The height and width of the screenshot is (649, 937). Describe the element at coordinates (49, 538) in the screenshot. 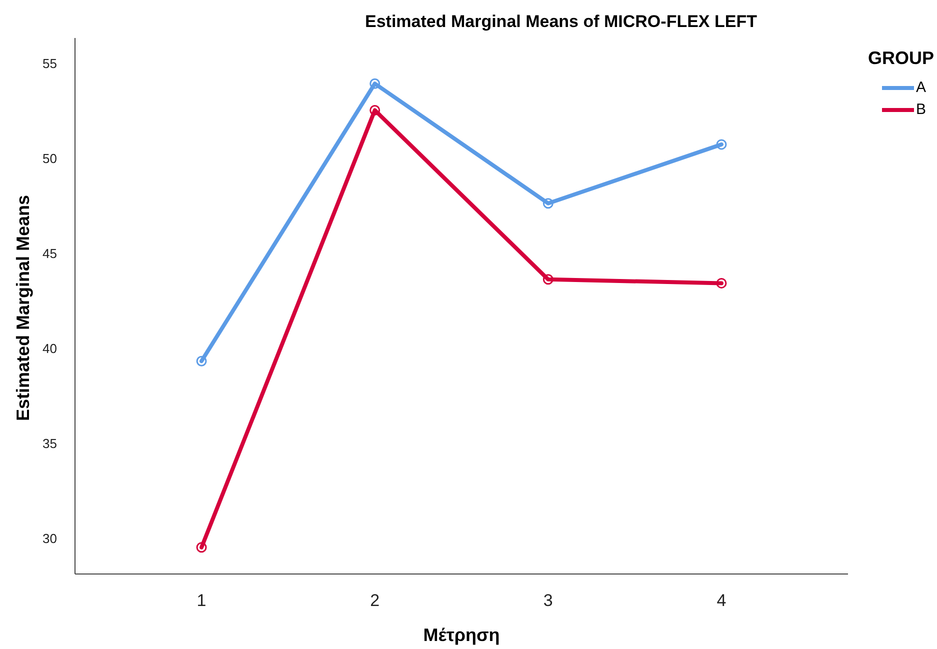

I see `y-tick-label: 30` at that location.